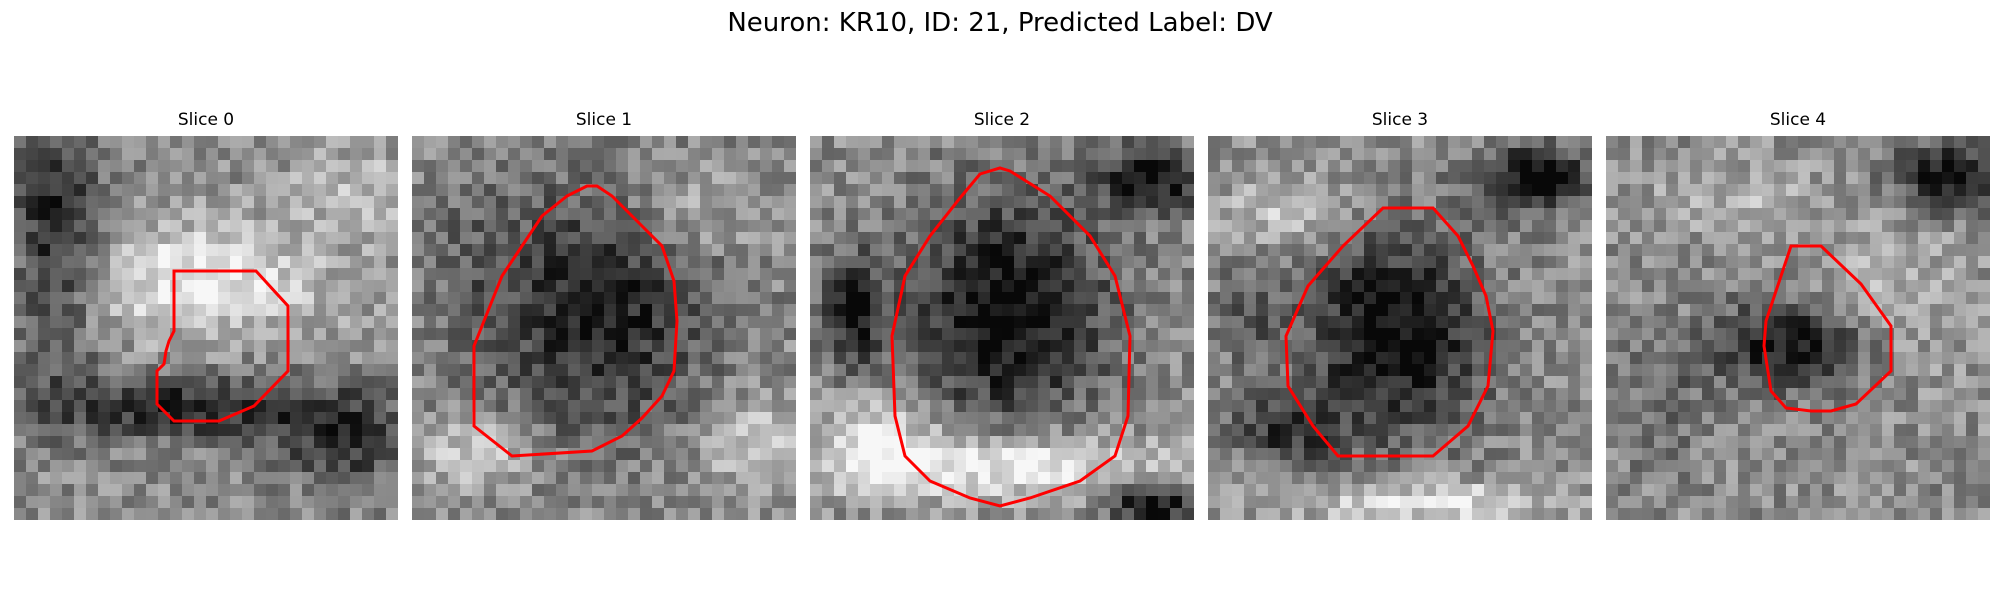 This screenshot has width=2000, height=600. I want to click on slice-panel-2: Slice 2, so click(1002, 314).